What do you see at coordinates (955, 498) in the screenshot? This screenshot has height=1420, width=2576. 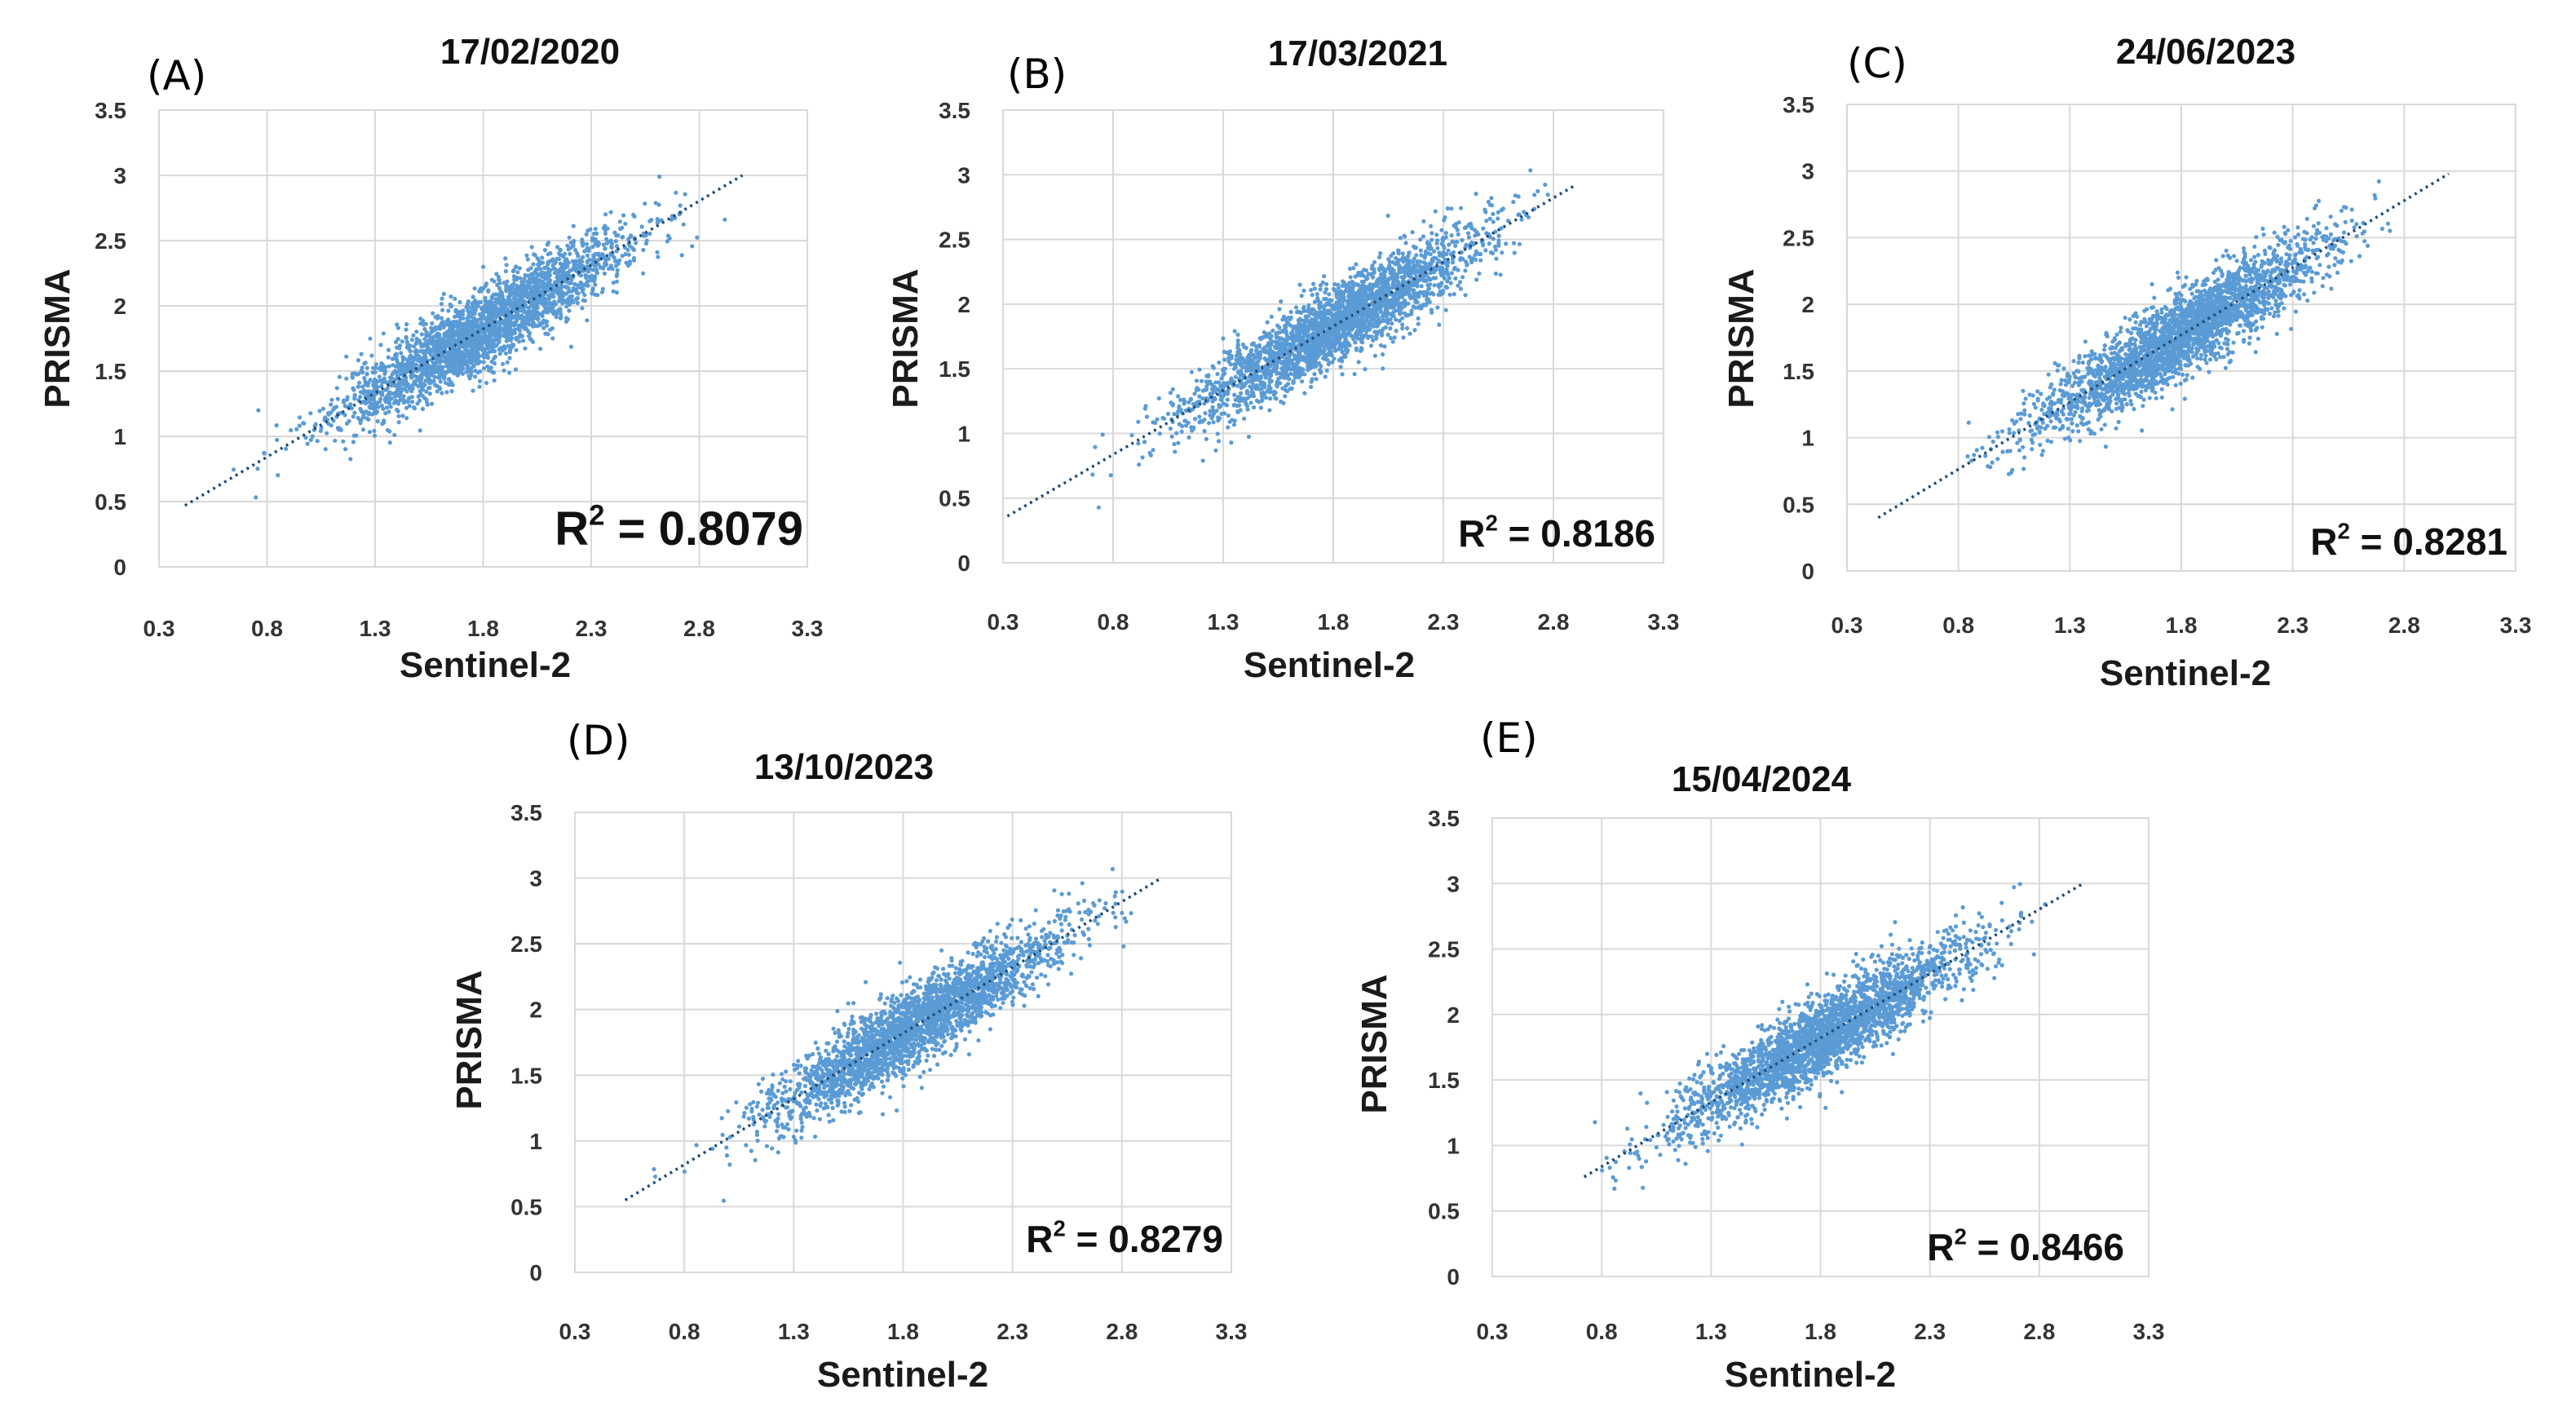 I see `y-tick-label: 0.5` at bounding box center [955, 498].